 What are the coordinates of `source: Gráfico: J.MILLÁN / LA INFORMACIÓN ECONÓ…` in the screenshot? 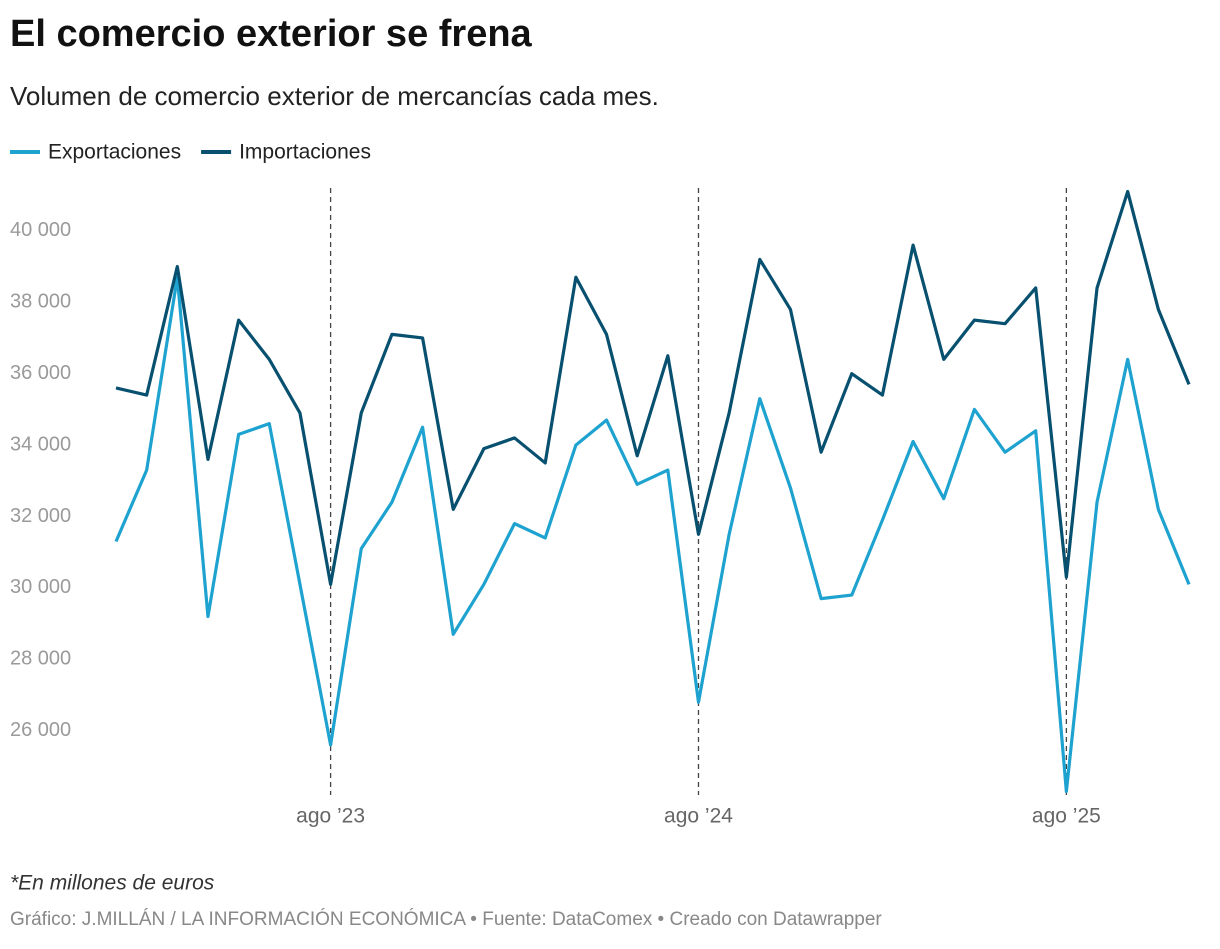 It's located at (446, 919).